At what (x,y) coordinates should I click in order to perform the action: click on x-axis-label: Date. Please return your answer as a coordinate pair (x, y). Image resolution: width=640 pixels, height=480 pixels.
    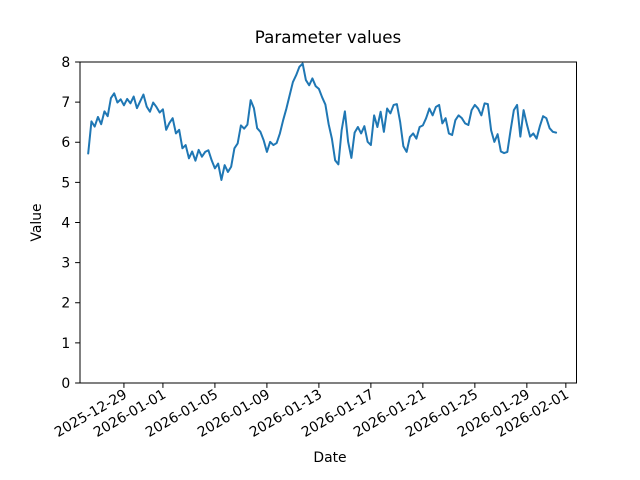
    Looking at the image, I should click on (329, 458).